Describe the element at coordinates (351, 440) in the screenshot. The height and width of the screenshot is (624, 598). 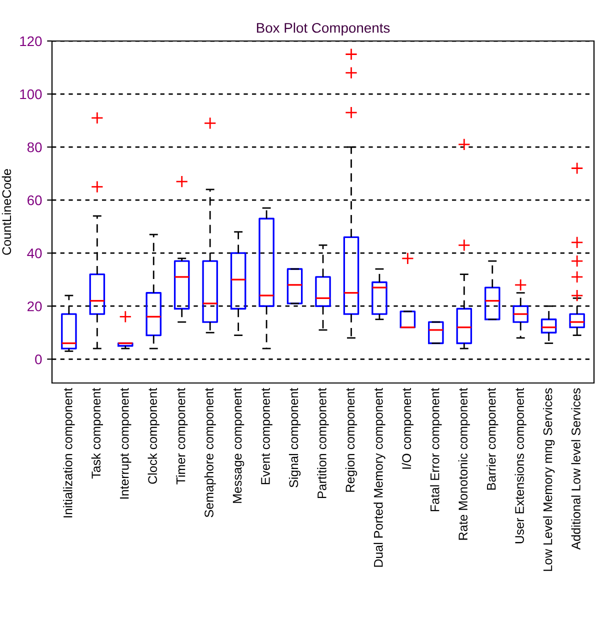
I see `x-tick-label: Region component` at that location.